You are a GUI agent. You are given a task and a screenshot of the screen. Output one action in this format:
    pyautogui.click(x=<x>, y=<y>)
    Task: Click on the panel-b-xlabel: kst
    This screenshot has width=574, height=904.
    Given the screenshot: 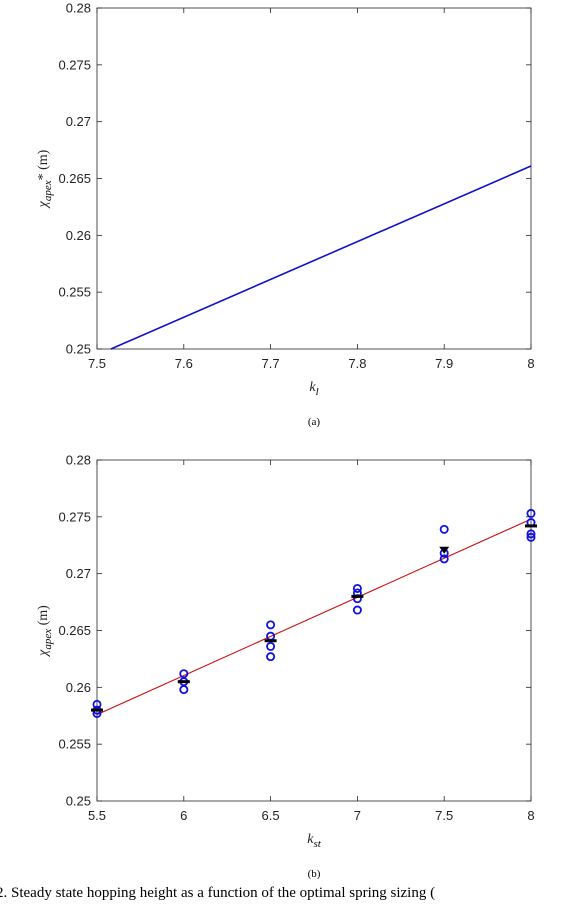 What is the action you would take?
    pyautogui.click(x=314, y=841)
    